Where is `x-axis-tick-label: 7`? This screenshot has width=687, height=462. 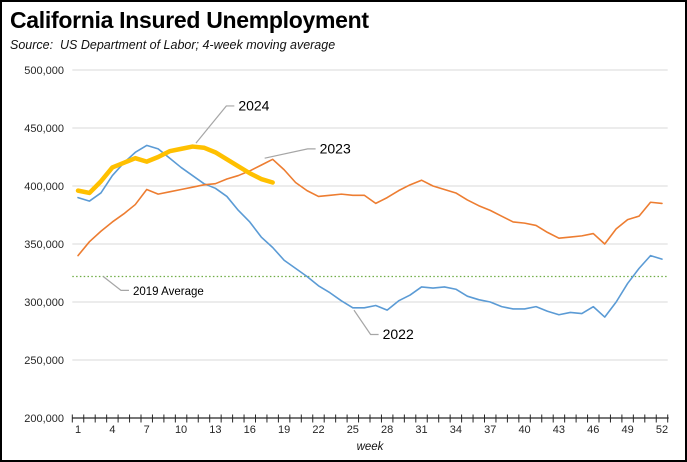 x-axis-tick-label: 7 is located at coordinates (147, 430).